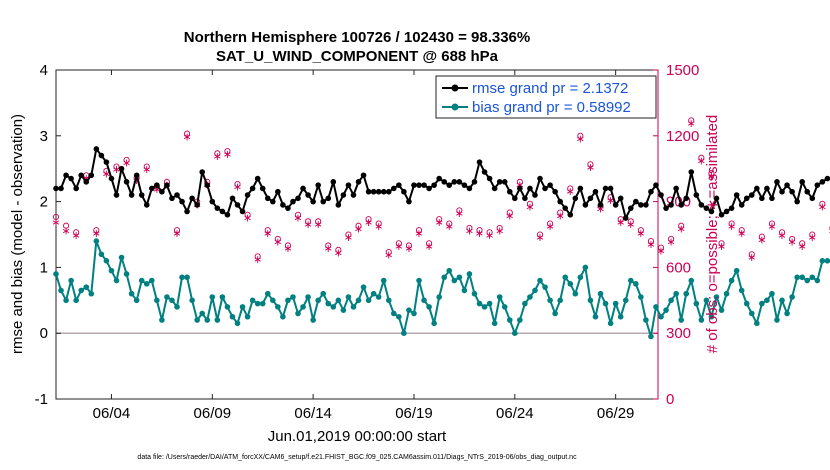  What do you see at coordinates (213, 413) in the screenshot?
I see `x-tick-label: 06/09` at bounding box center [213, 413].